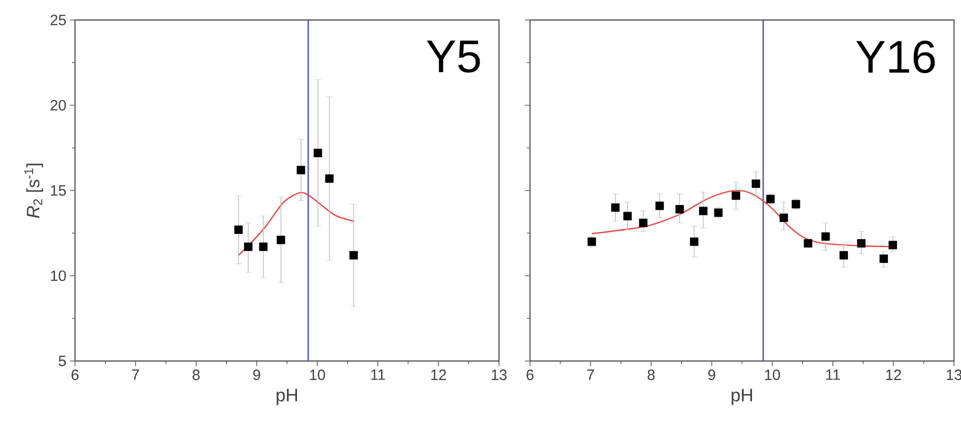 This screenshot has height=425, width=961. What do you see at coordinates (34, 191) in the screenshot?
I see `y-axis-title: R$_{2}$ [s$^{-1}$]` at bounding box center [34, 191].